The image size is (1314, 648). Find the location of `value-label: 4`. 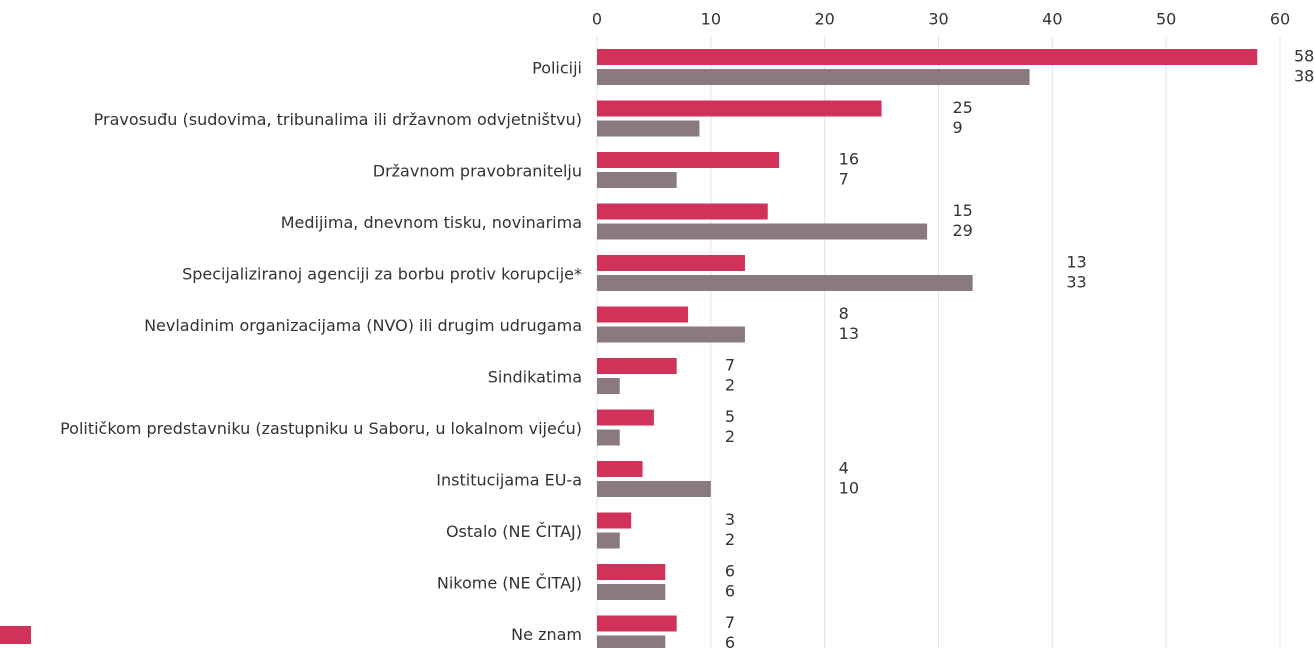

value-label: 4 is located at coordinates (844, 468).